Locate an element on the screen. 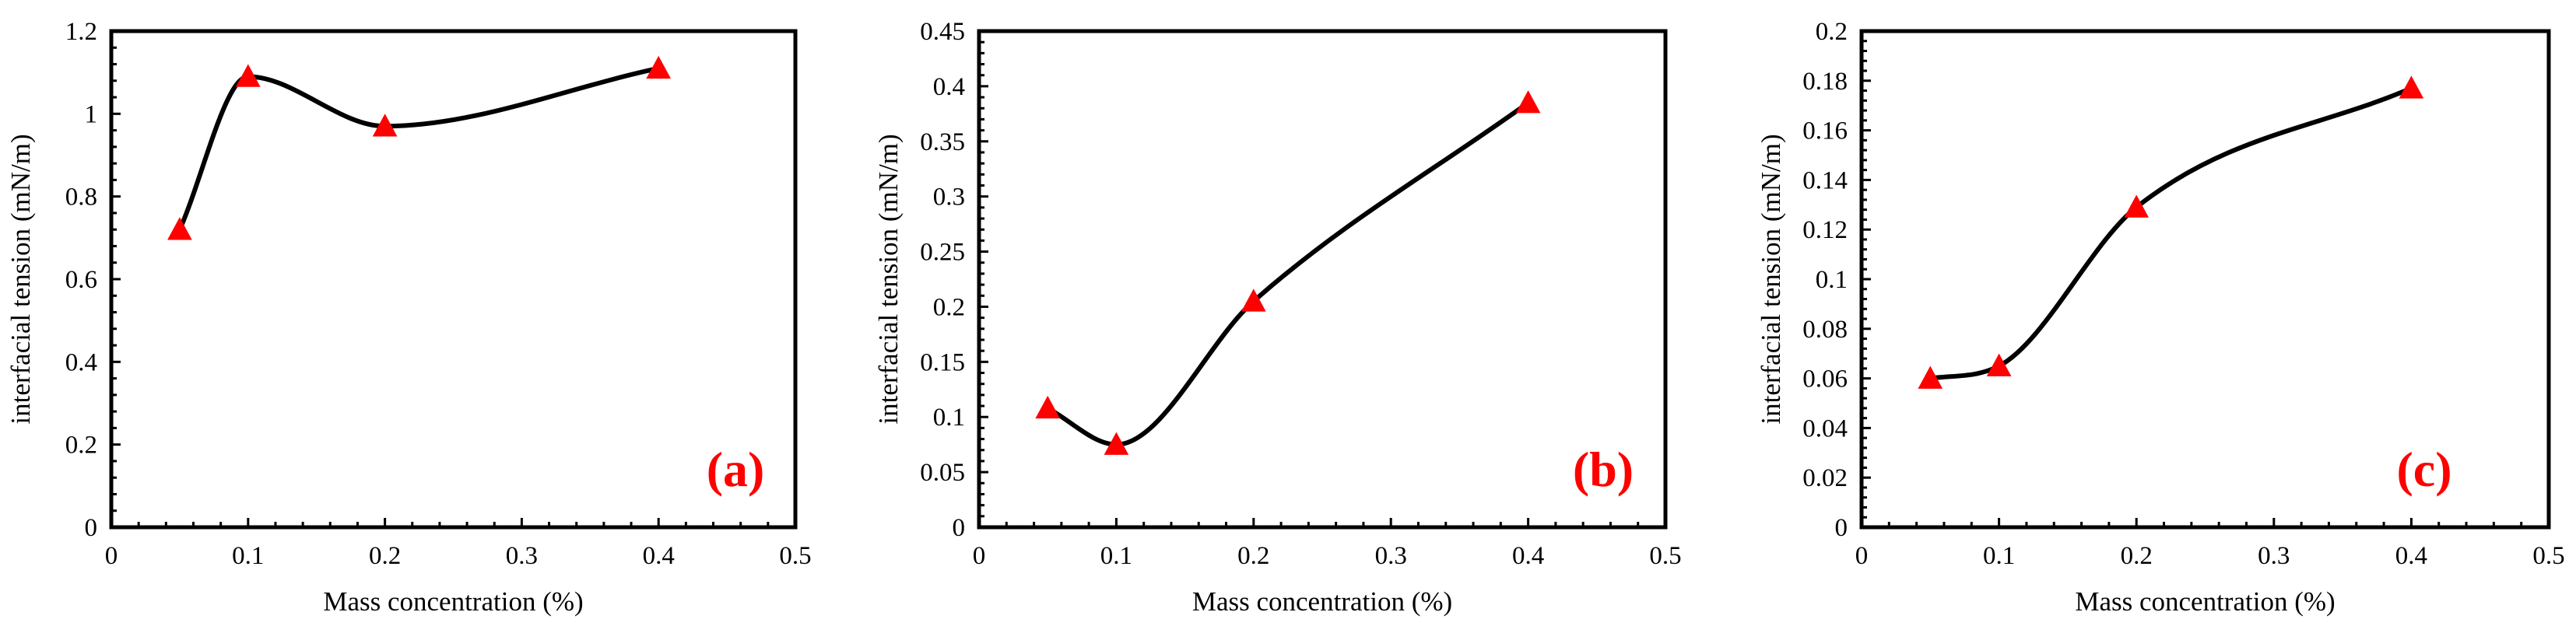 Image resolution: width=2576 pixels, height=633 pixels. y-tick-label: 0.18 is located at coordinates (1825, 82).